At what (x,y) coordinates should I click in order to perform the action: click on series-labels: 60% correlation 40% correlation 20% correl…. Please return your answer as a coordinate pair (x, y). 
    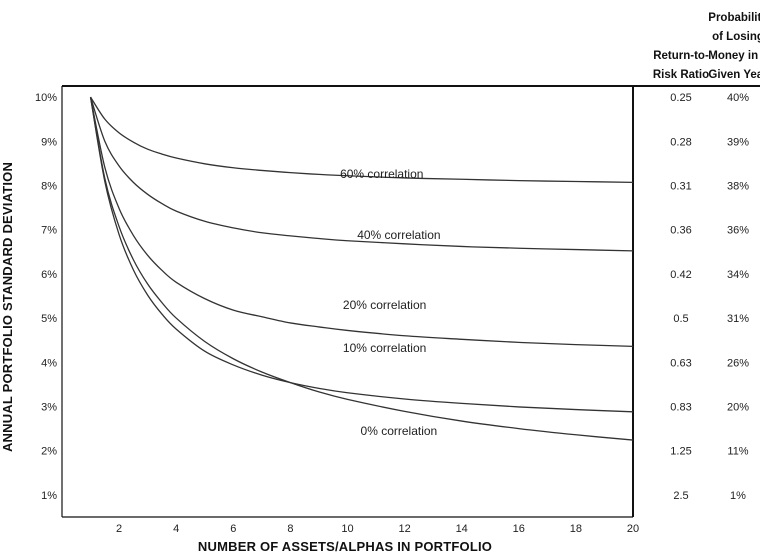
    Looking at the image, I should click on (390, 302).